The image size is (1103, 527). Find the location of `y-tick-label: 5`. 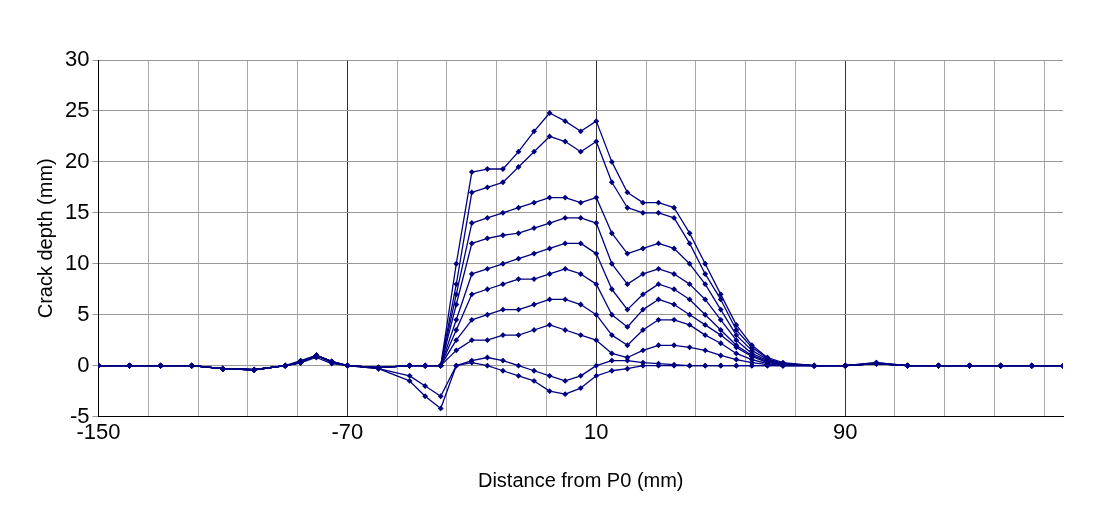

y-tick-label: 5 is located at coordinates (83, 313).